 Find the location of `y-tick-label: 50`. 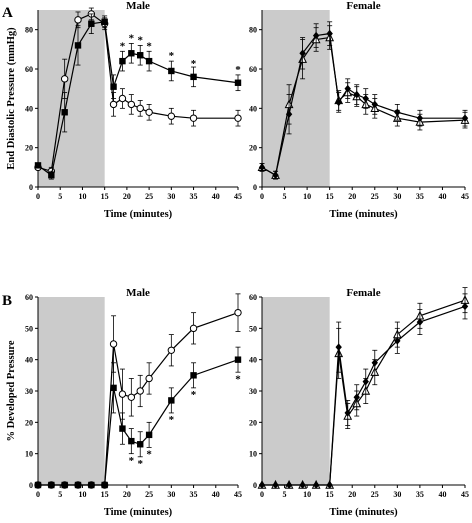

y-tick-label: 50 is located at coordinates (29, 328).